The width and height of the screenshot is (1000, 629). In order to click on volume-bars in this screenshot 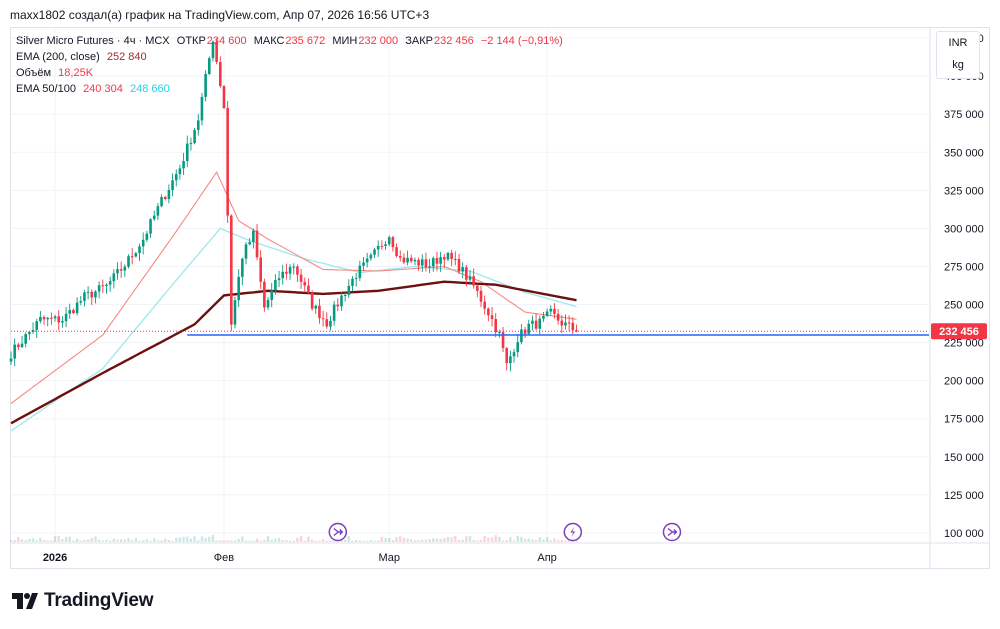, I will do `click(293, 538)`.